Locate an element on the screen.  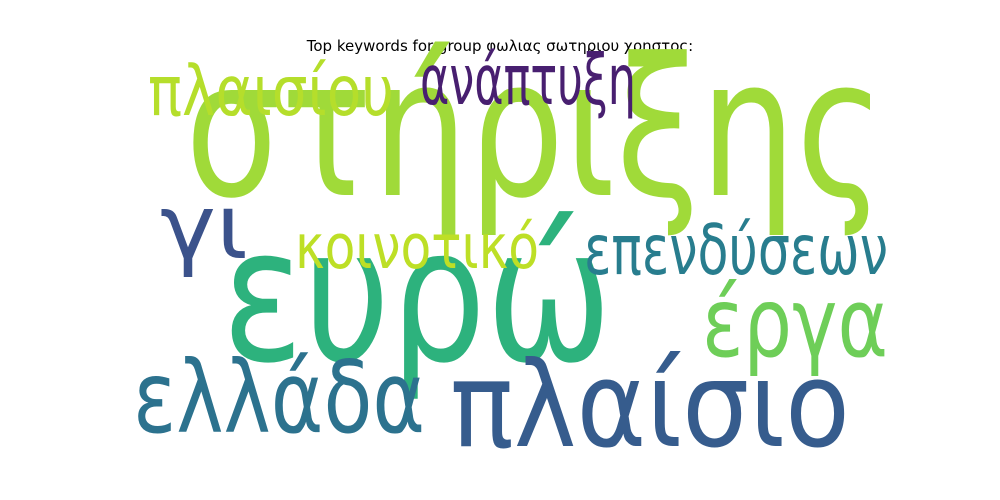
word-4: ελλάδα is located at coordinates (279, 397).